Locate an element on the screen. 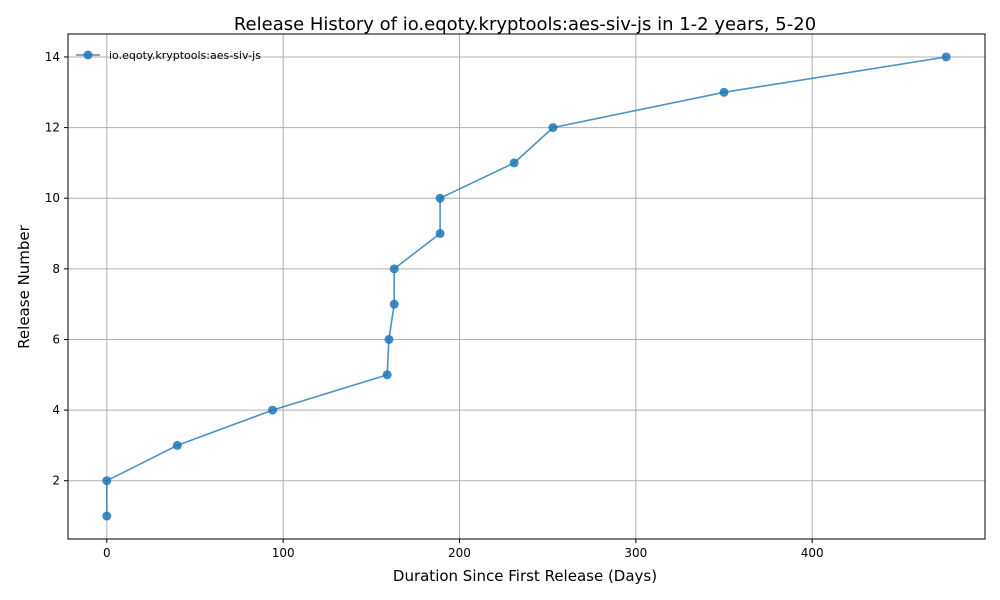  x-ticks: 0 100 200 300 400 is located at coordinates (463, 549).